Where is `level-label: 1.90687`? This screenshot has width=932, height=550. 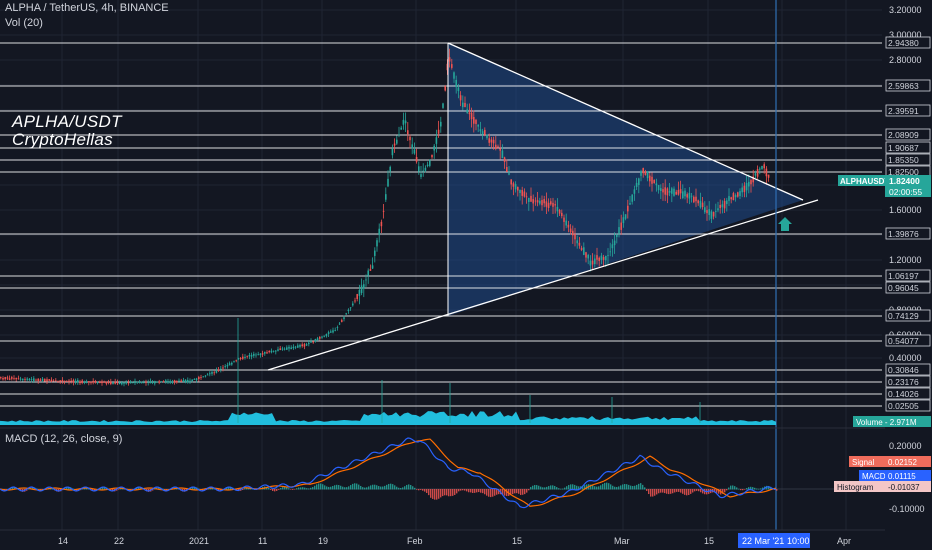
level-label: 1.90687 is located at coordinates (903, 148).